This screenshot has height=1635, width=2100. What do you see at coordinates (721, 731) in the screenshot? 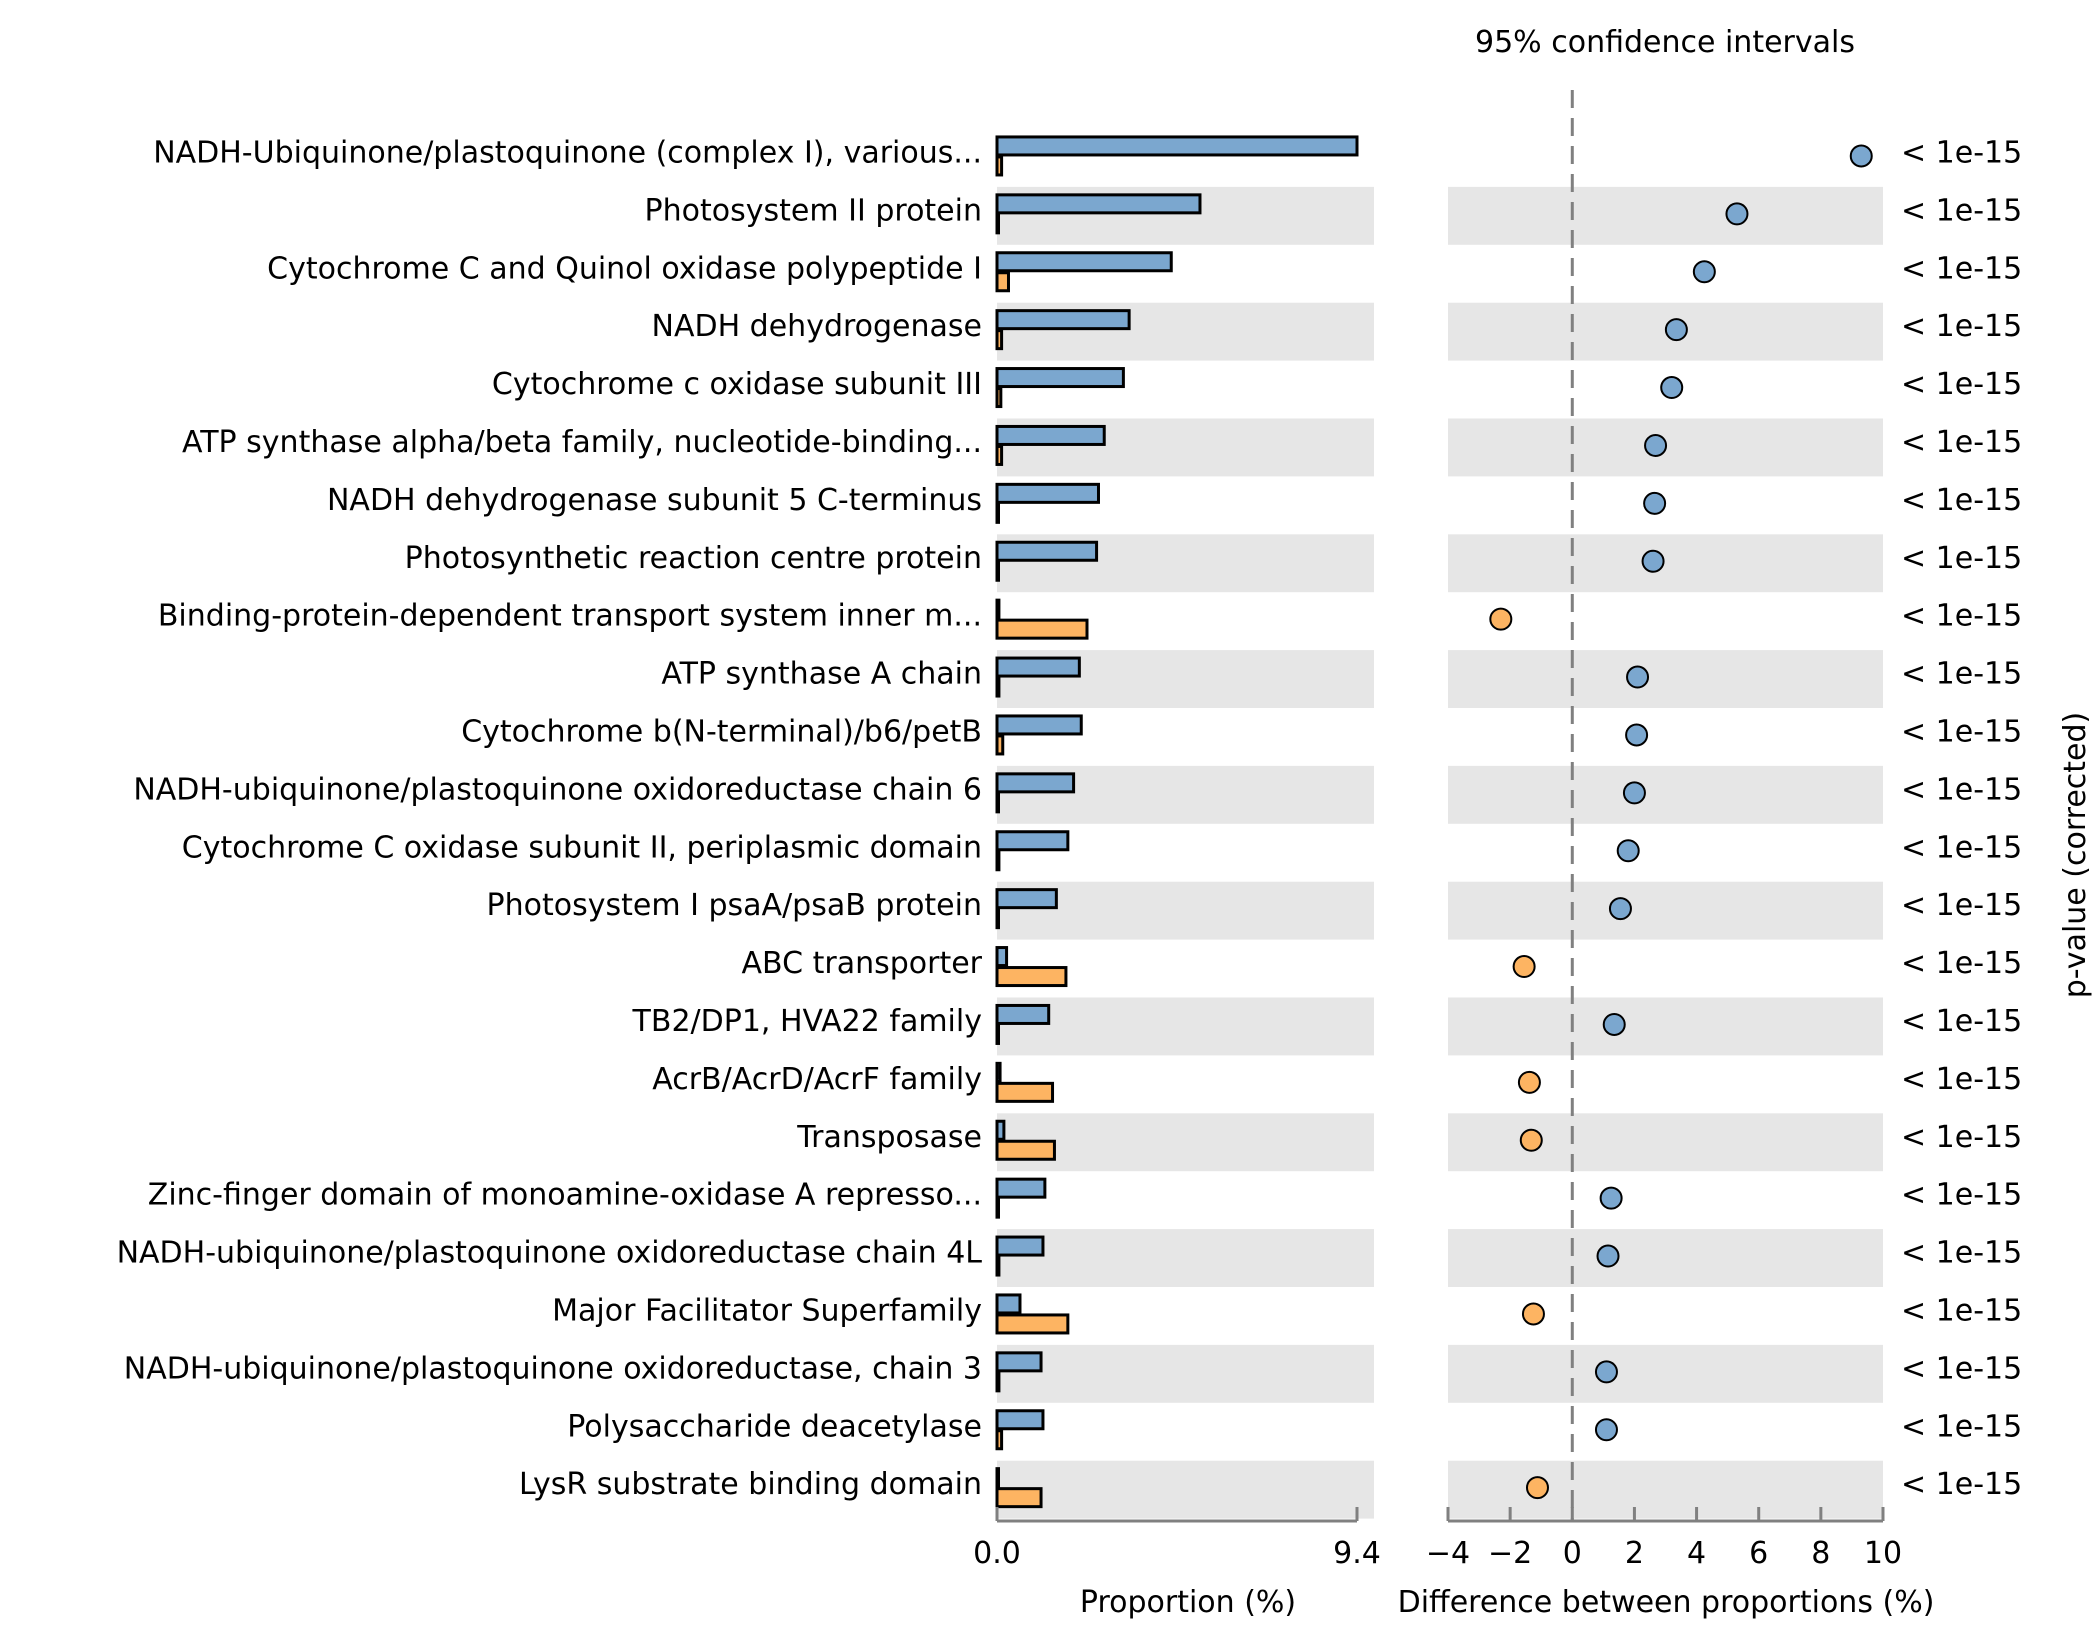
I see `category-label: Cytochrome b(N-terminal)/b6/petB` at bounding box center [721, 731].